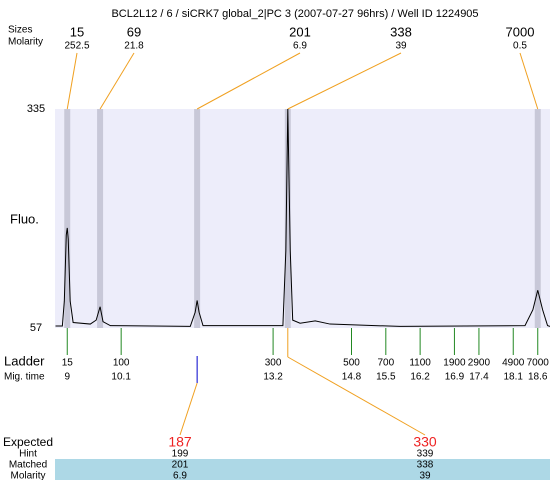  What do you see at coordinates (28, 454) in the screenshot?
I see `hint-label: Hint` at bounding box center [28, 454].